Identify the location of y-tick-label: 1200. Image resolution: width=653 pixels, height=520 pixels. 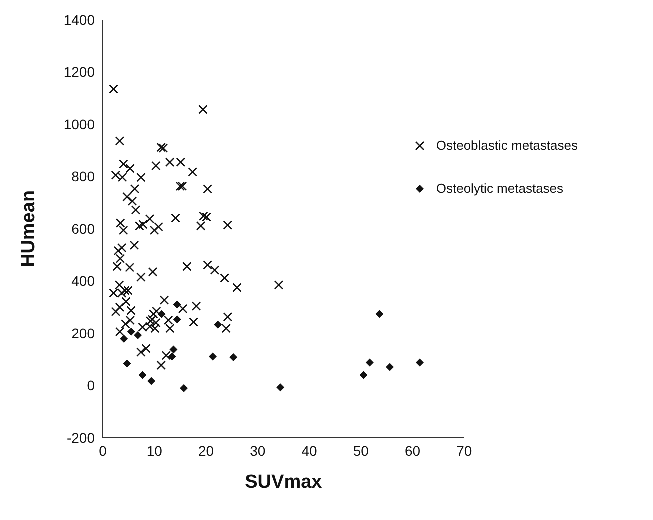
(80, 72).